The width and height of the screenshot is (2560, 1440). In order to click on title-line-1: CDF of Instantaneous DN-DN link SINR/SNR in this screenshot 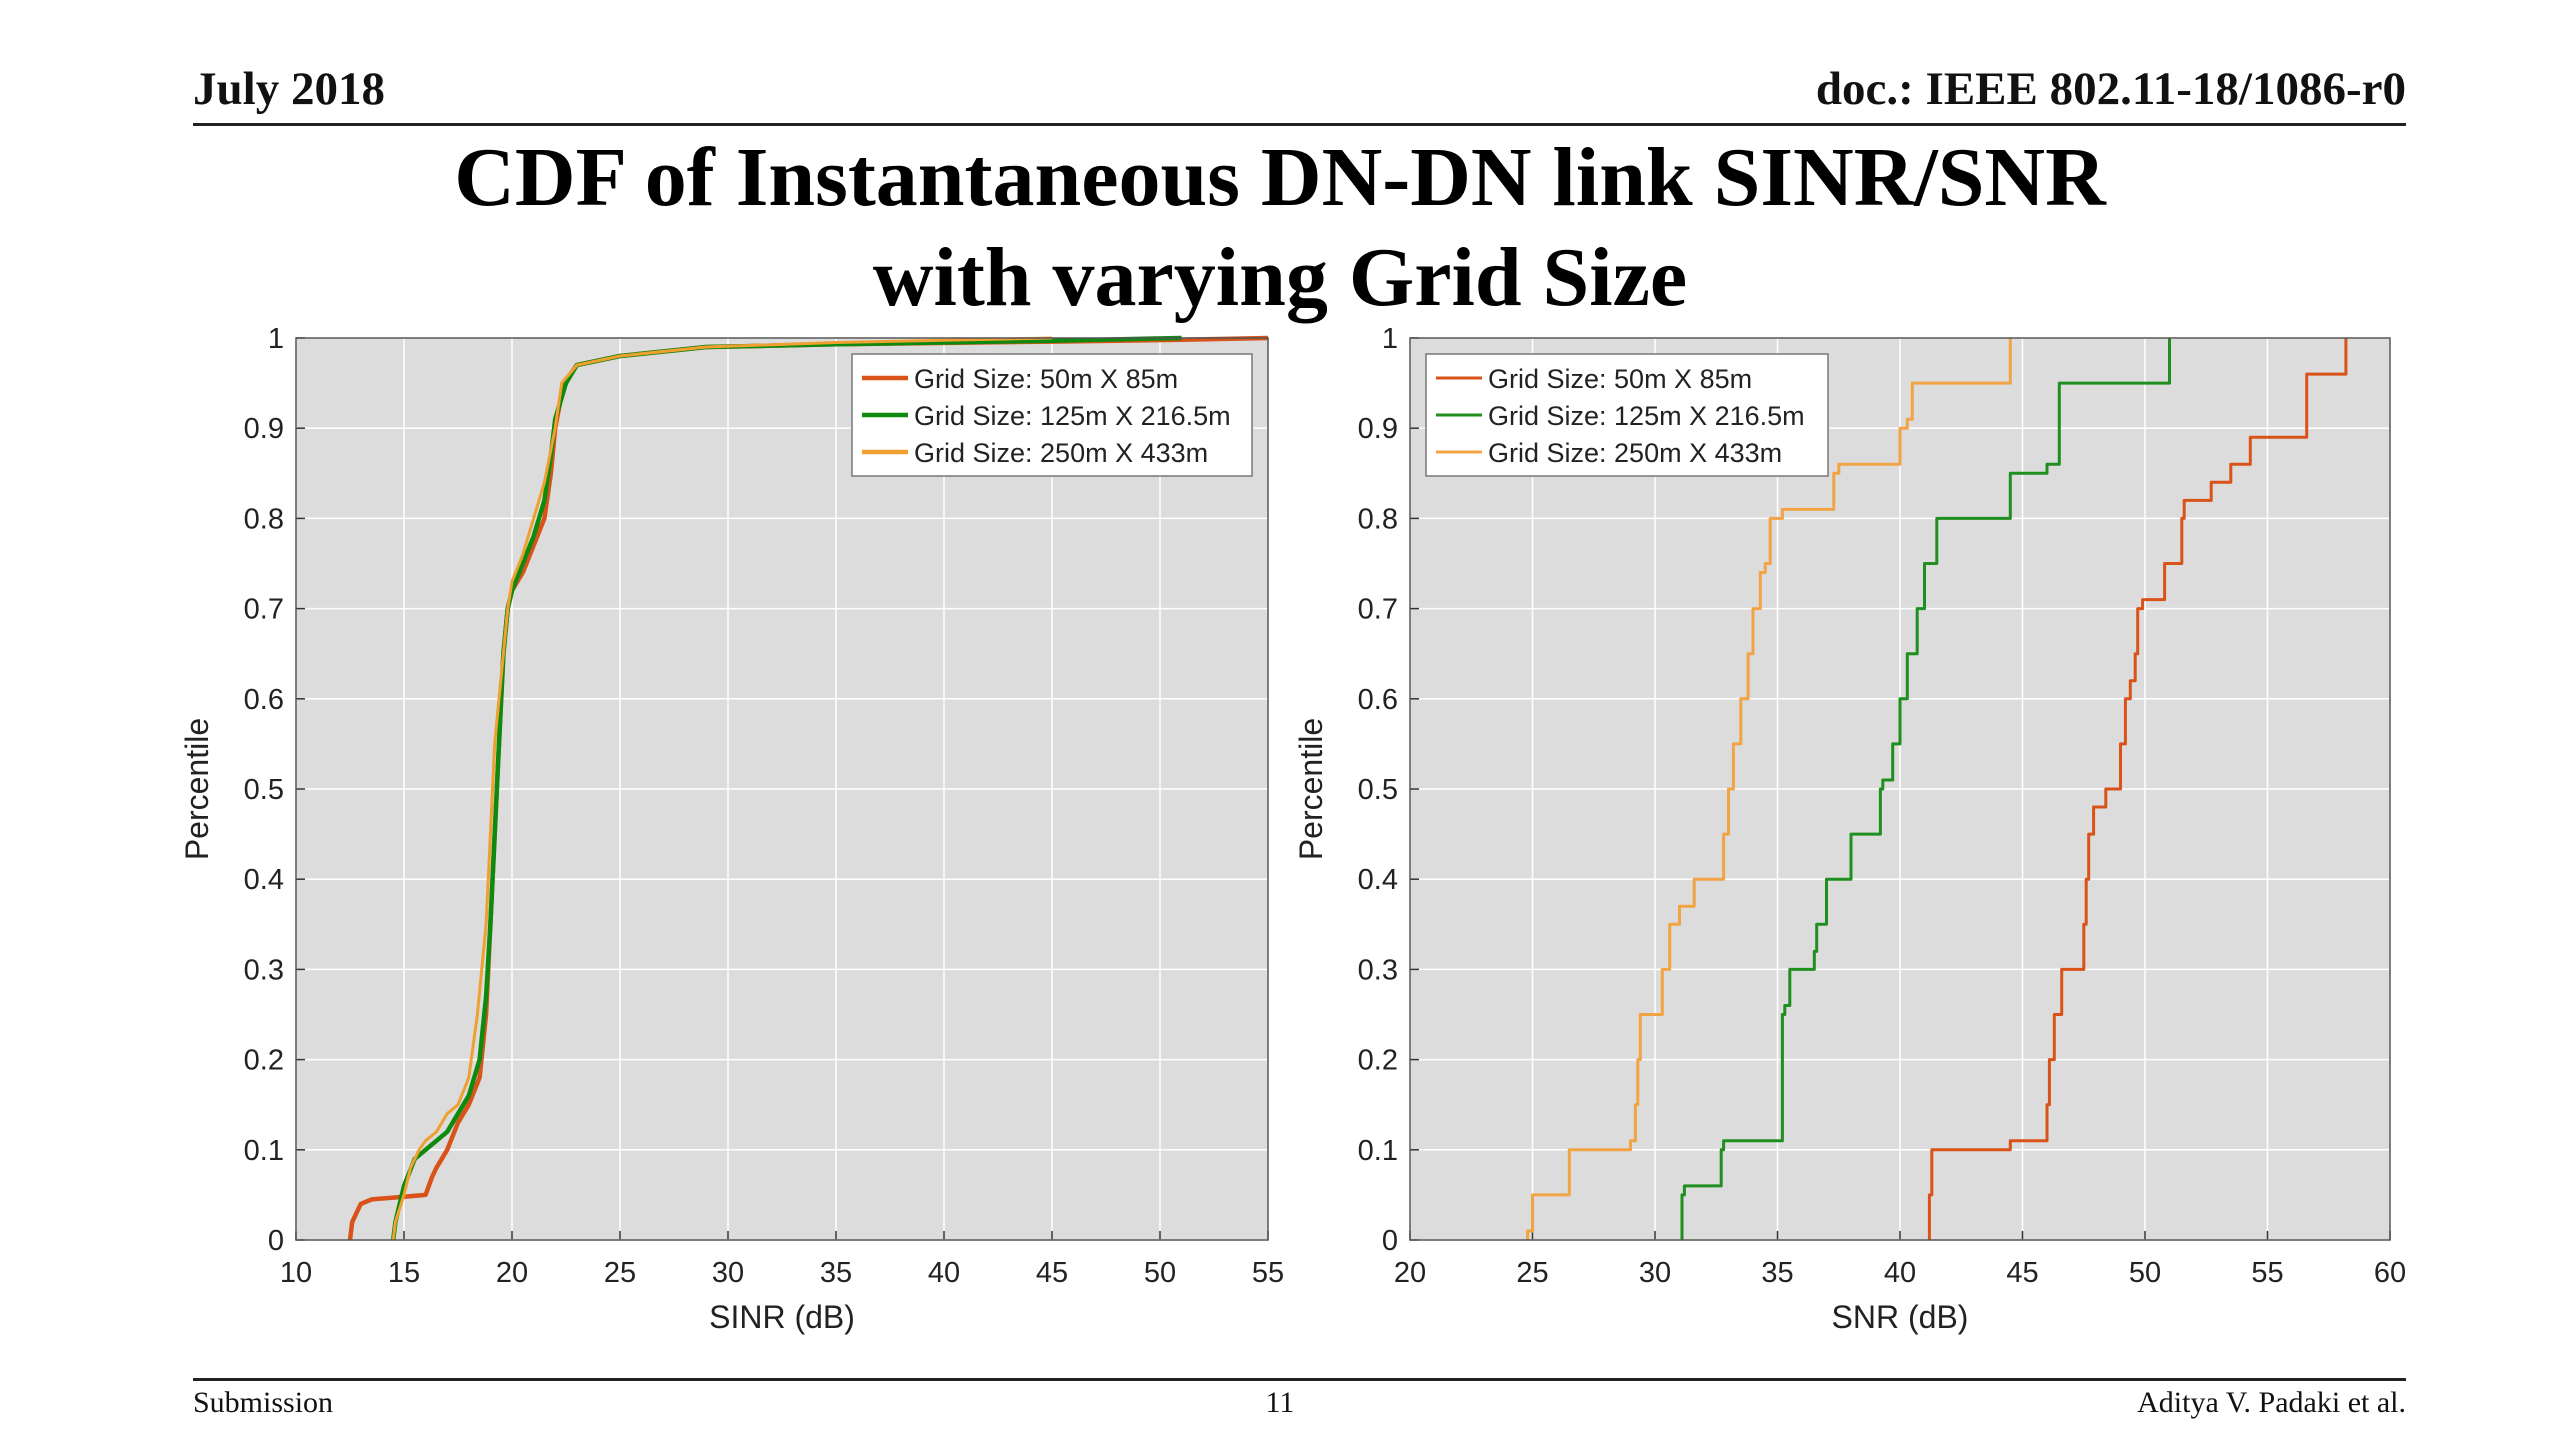, I will do `click(1280, 177)`.